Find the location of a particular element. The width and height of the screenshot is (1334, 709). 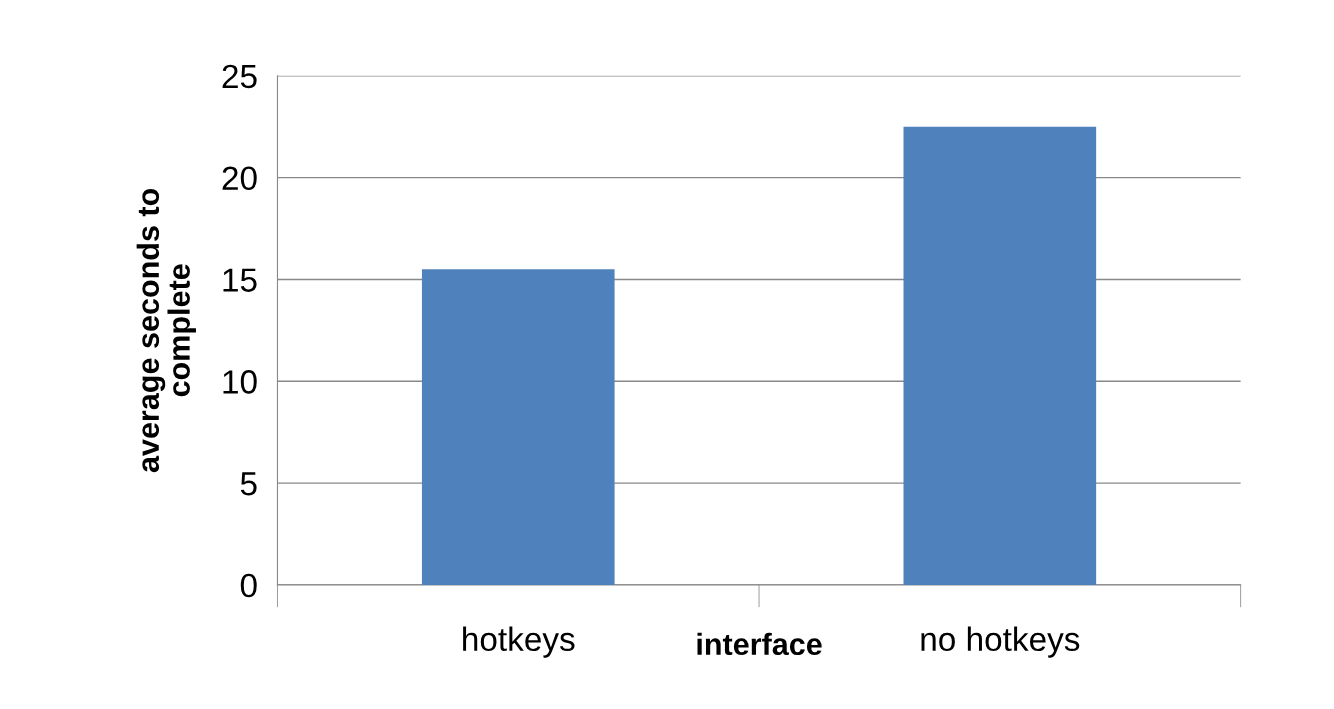

y-axis-title: average seconds to complete is located at coordinates (166, 330).